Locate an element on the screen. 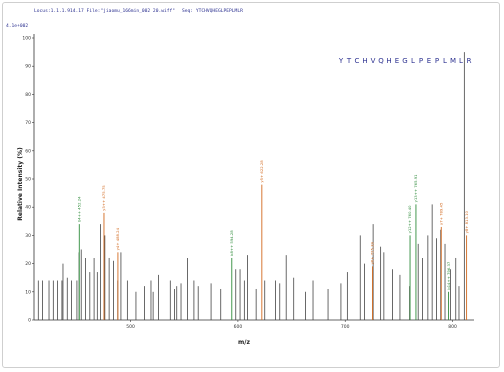 This screenshot has width=504, height=372. y-tick-label: 60 is located at coordinates (28, 151).